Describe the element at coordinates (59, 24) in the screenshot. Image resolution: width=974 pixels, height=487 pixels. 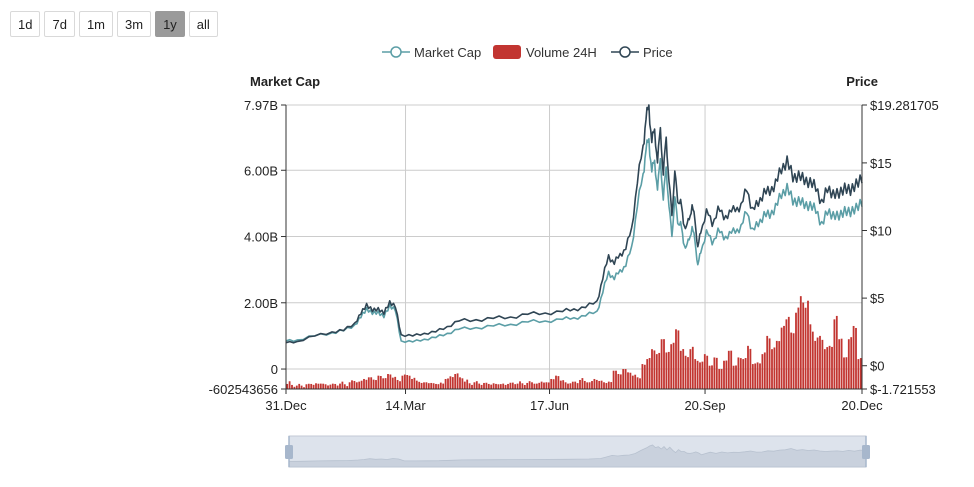
I see `range-button-7d: 7d` at that location.